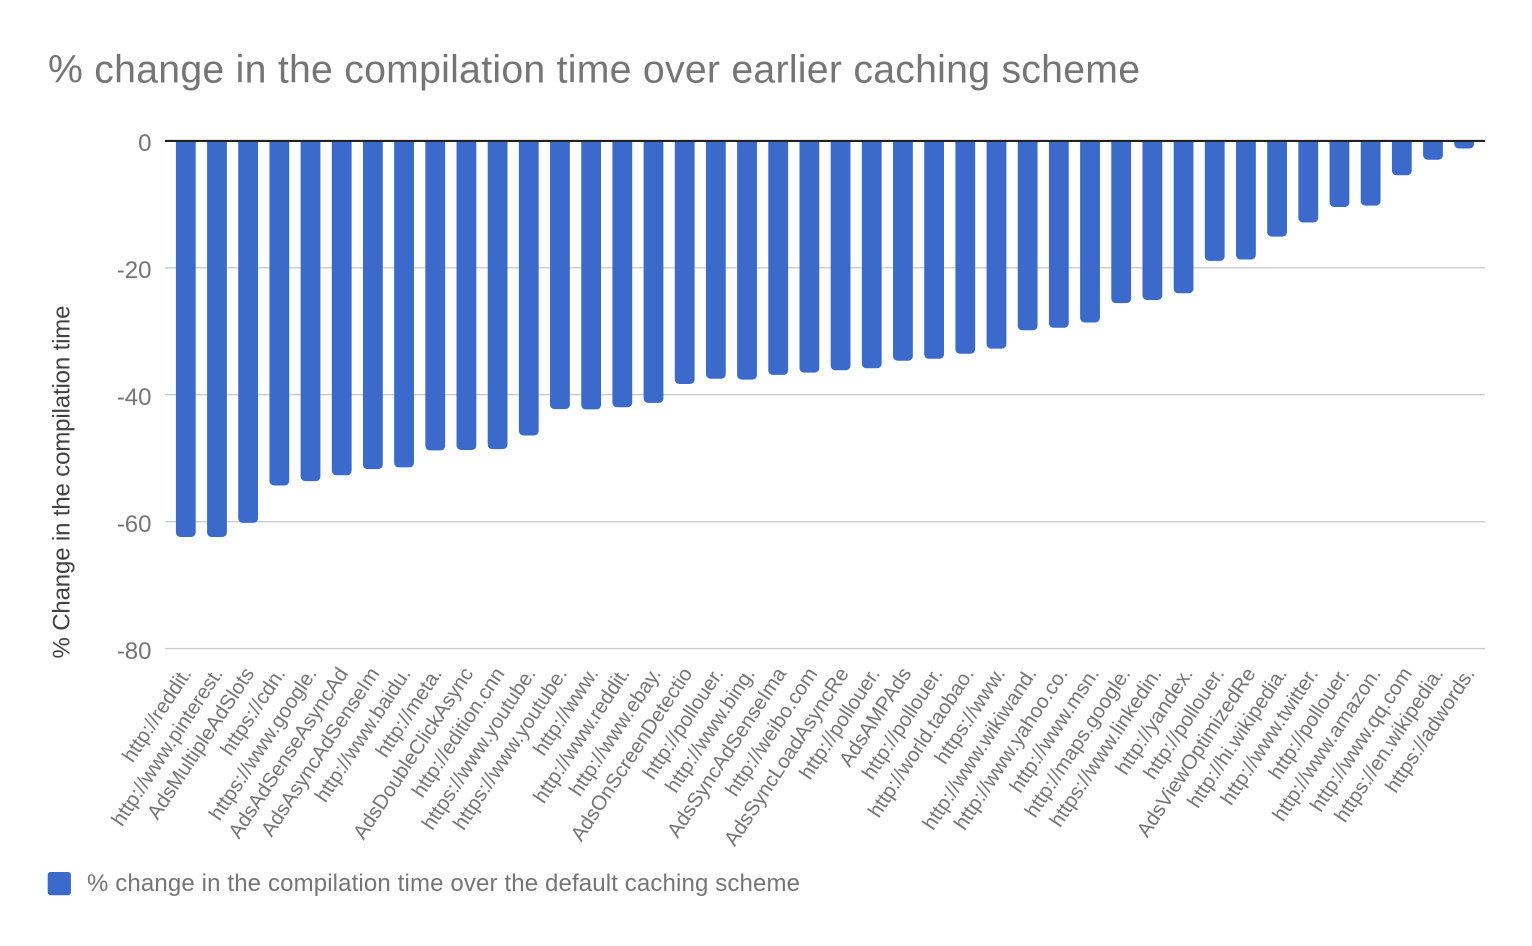 This screenshot has width=1532, height=946. Describe the element at coordinates (134, 651) in the screenshot. I see `svg-text: -80` at that location.